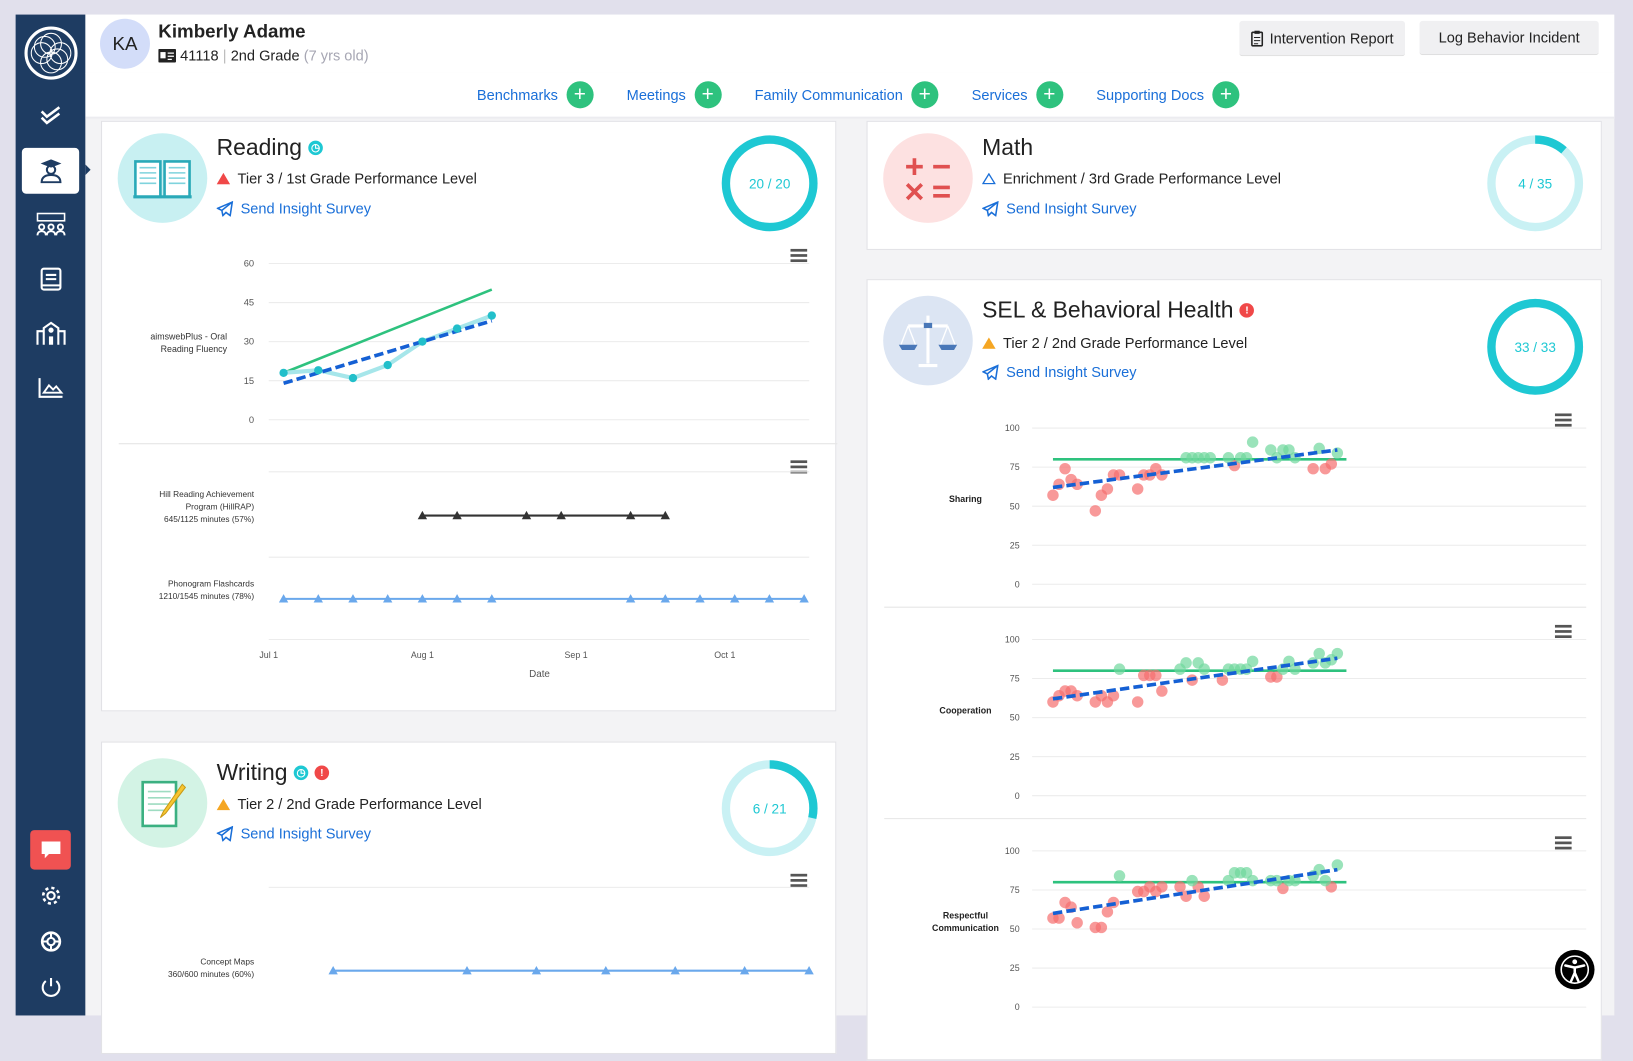 This screenshot has width=1633, height=1061. Describe the element at coordinates (50, 225) in the screenshot. I see `classroom-icon` at that location.